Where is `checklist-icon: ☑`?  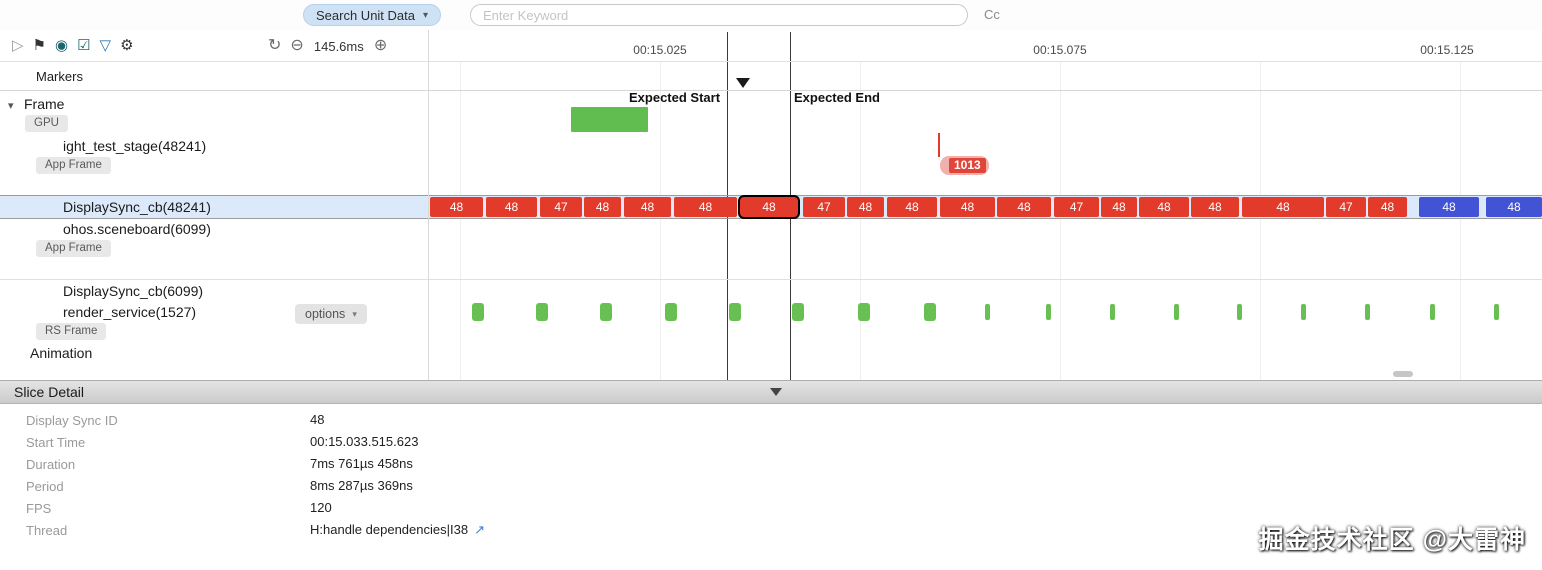 checklist-icon: ☑ is located at coordinates (84, 45).